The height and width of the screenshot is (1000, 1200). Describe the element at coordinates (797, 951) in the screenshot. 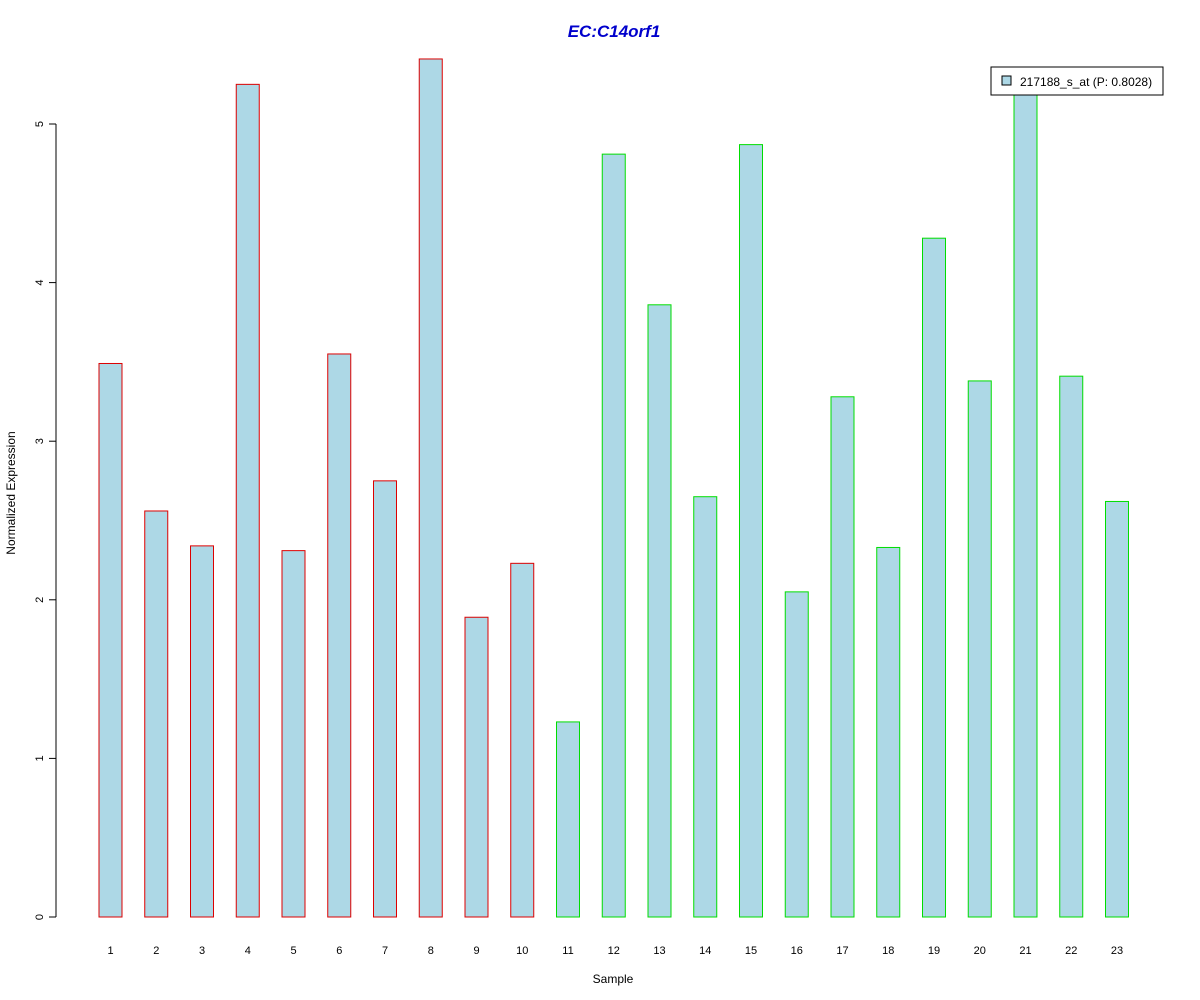

I see `x-tick-label: 16` at that location.